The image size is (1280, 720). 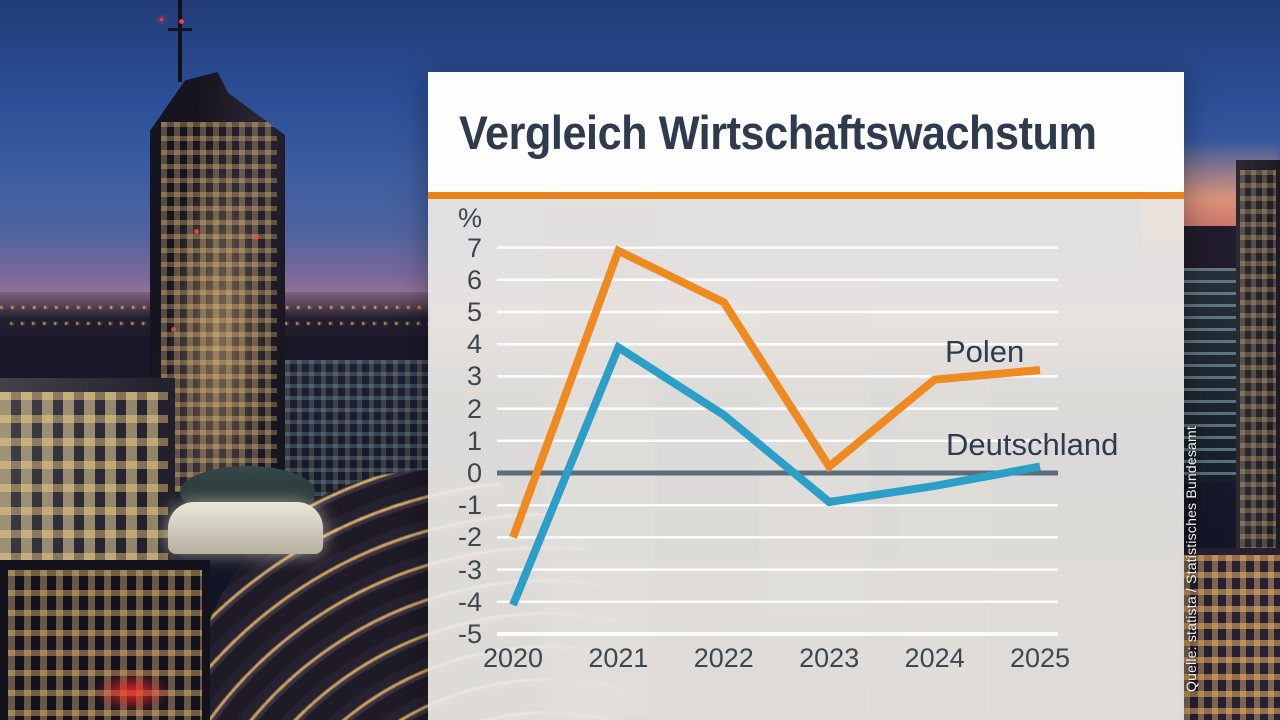 I want to click on y-tick-label: -5, so click(x=469, y=634).